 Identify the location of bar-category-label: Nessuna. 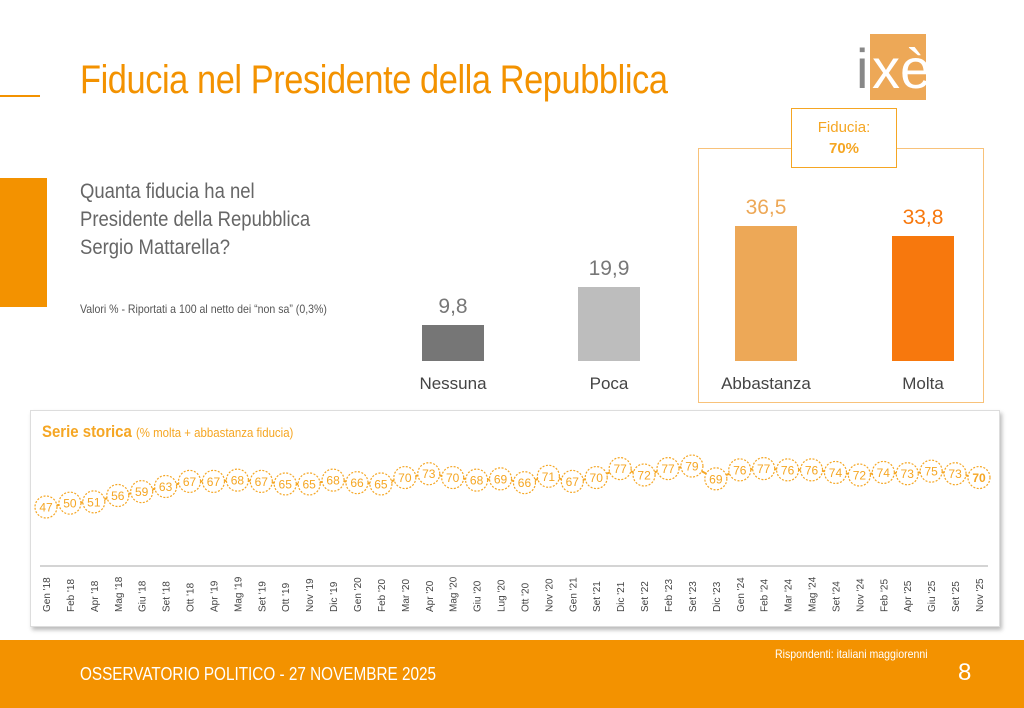
(453, 383).